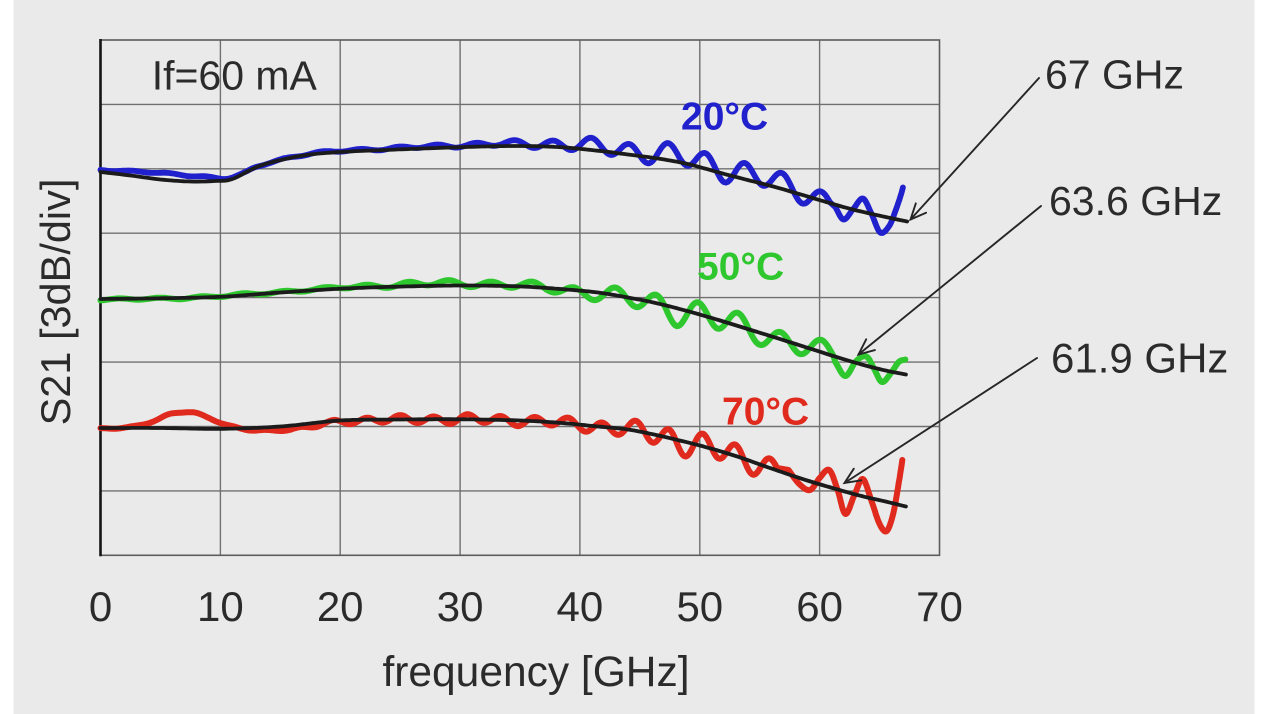  Describe the element at coordinates (100, 606) in the screenshot. I see `svg-text: 0` at that location.